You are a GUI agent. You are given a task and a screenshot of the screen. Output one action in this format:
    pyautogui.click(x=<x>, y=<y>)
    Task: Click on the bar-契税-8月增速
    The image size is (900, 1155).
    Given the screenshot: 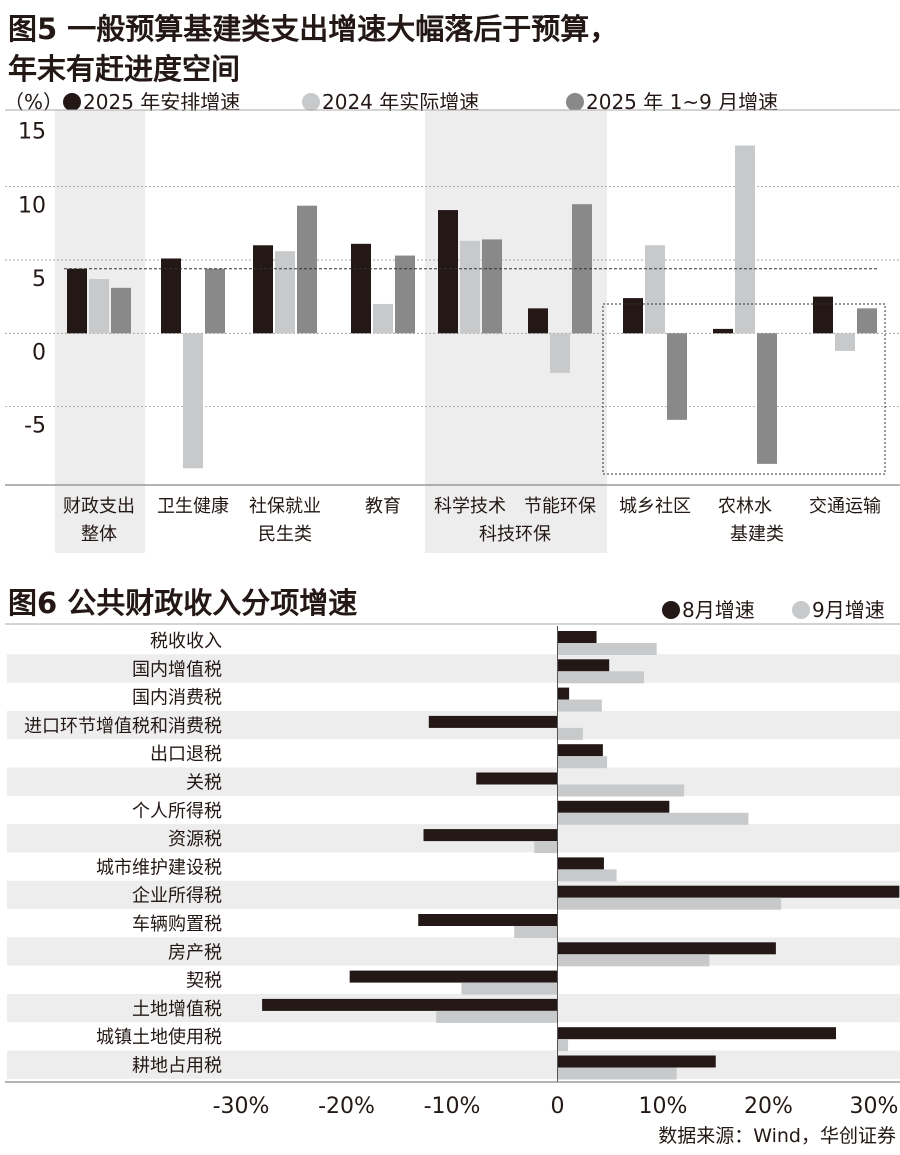 What is the action you would take?
    pyautogui.click(x=453, y=976)
    